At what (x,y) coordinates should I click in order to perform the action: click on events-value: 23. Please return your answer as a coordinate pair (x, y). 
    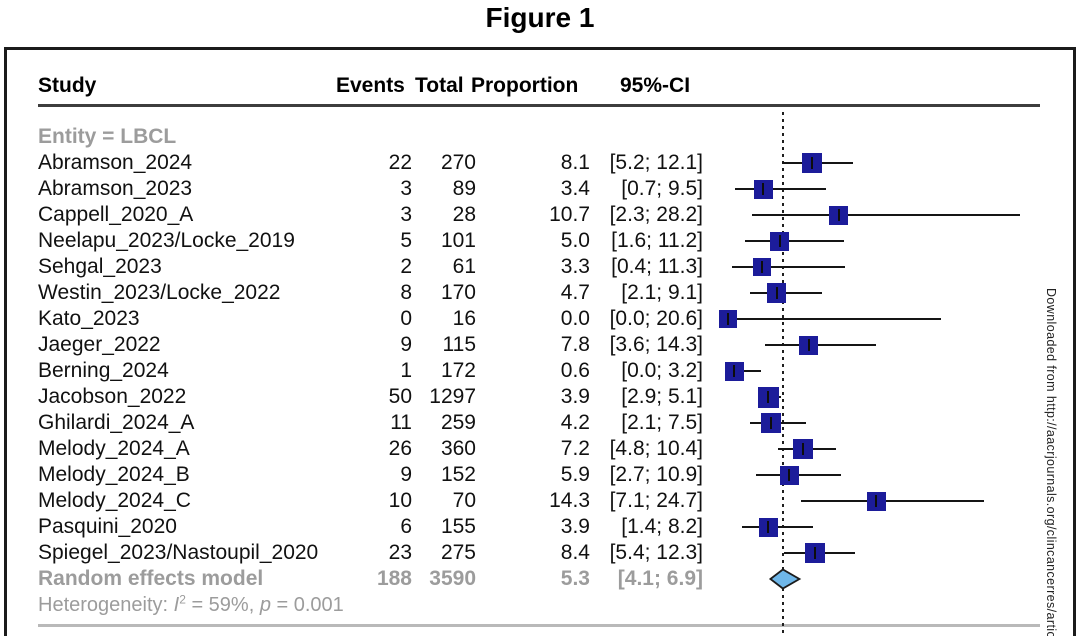
    Looking at the image, I should click on (400, 552).